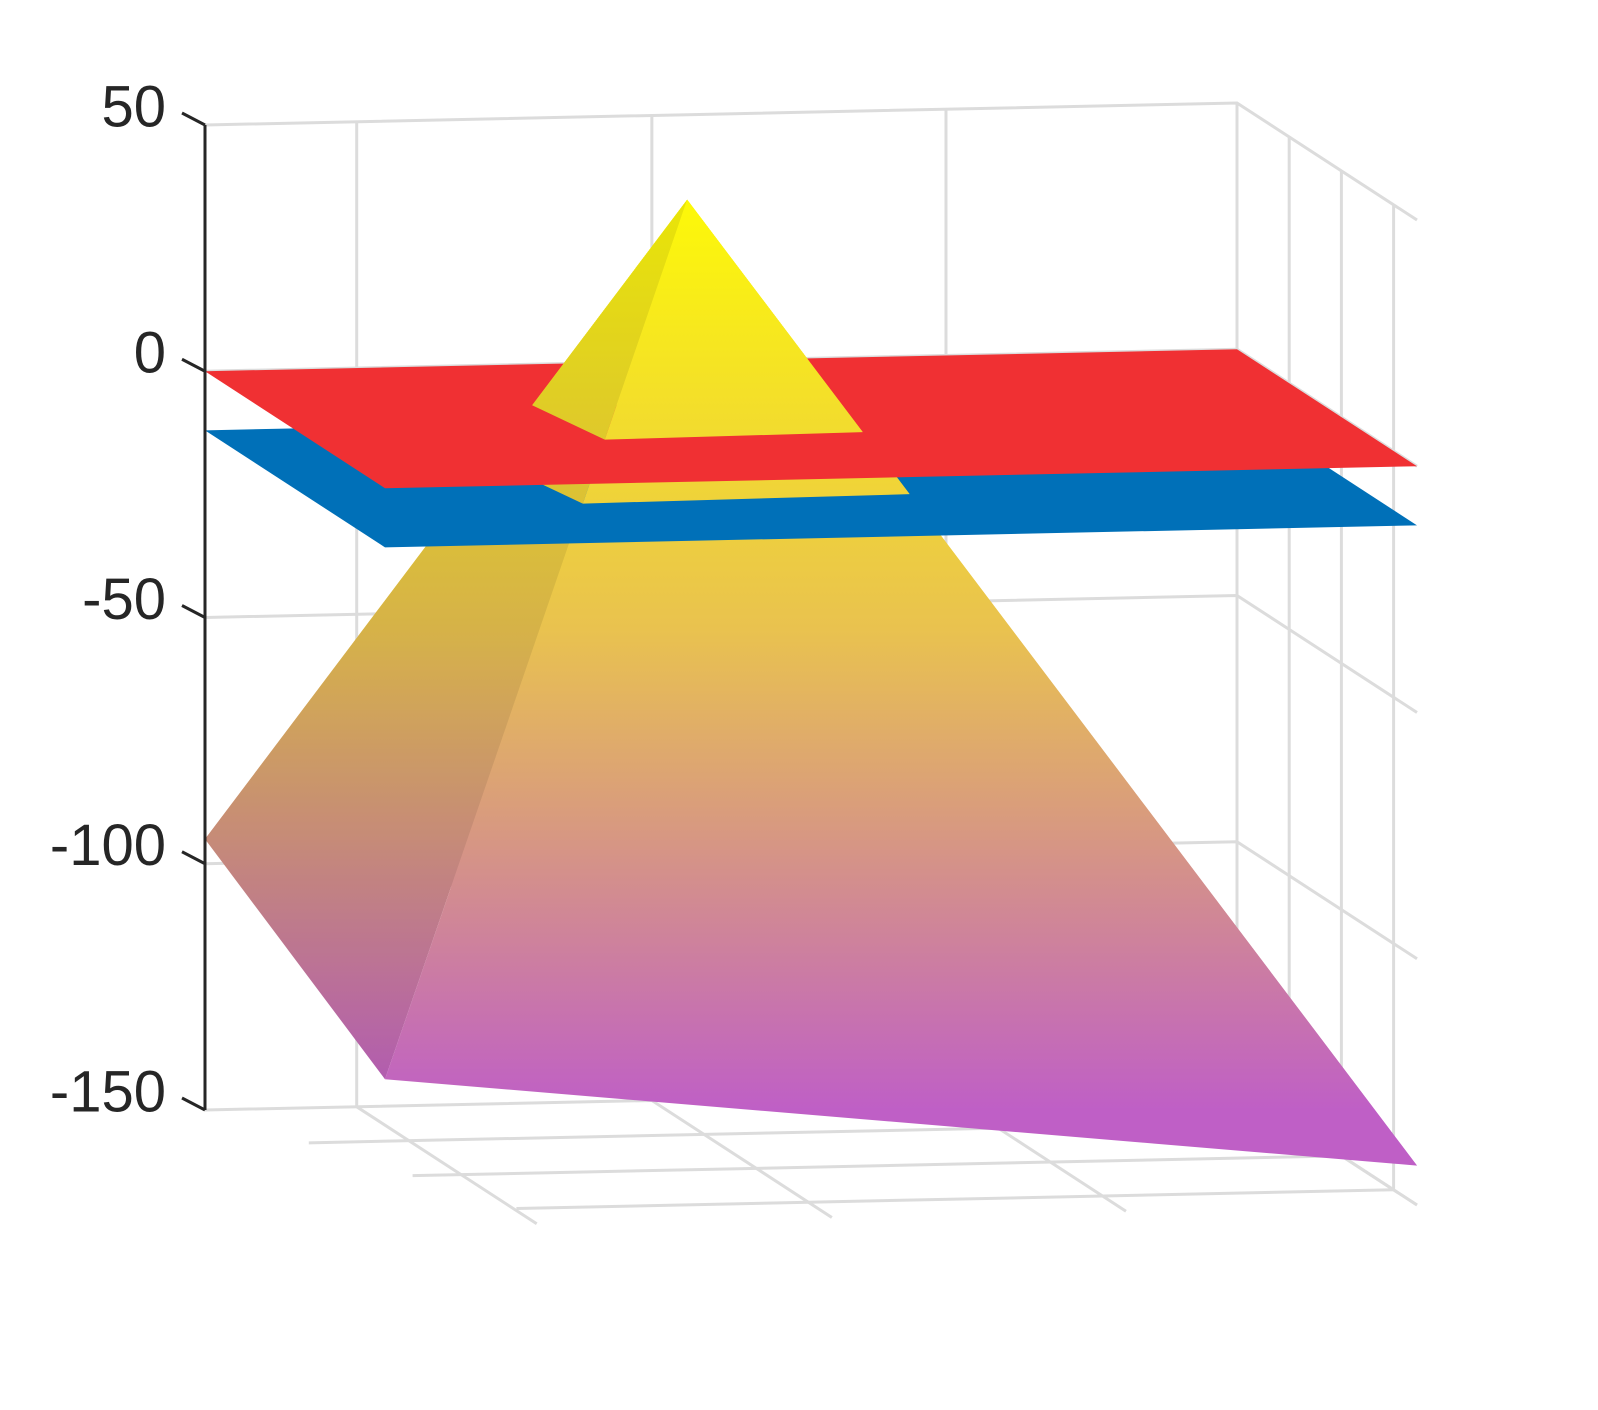 The width and height of the screenshot is (1598, 1410). Describe the element at coordinates (133, 106) in the screenshot. I see `z-tick-label: 50` at that location.